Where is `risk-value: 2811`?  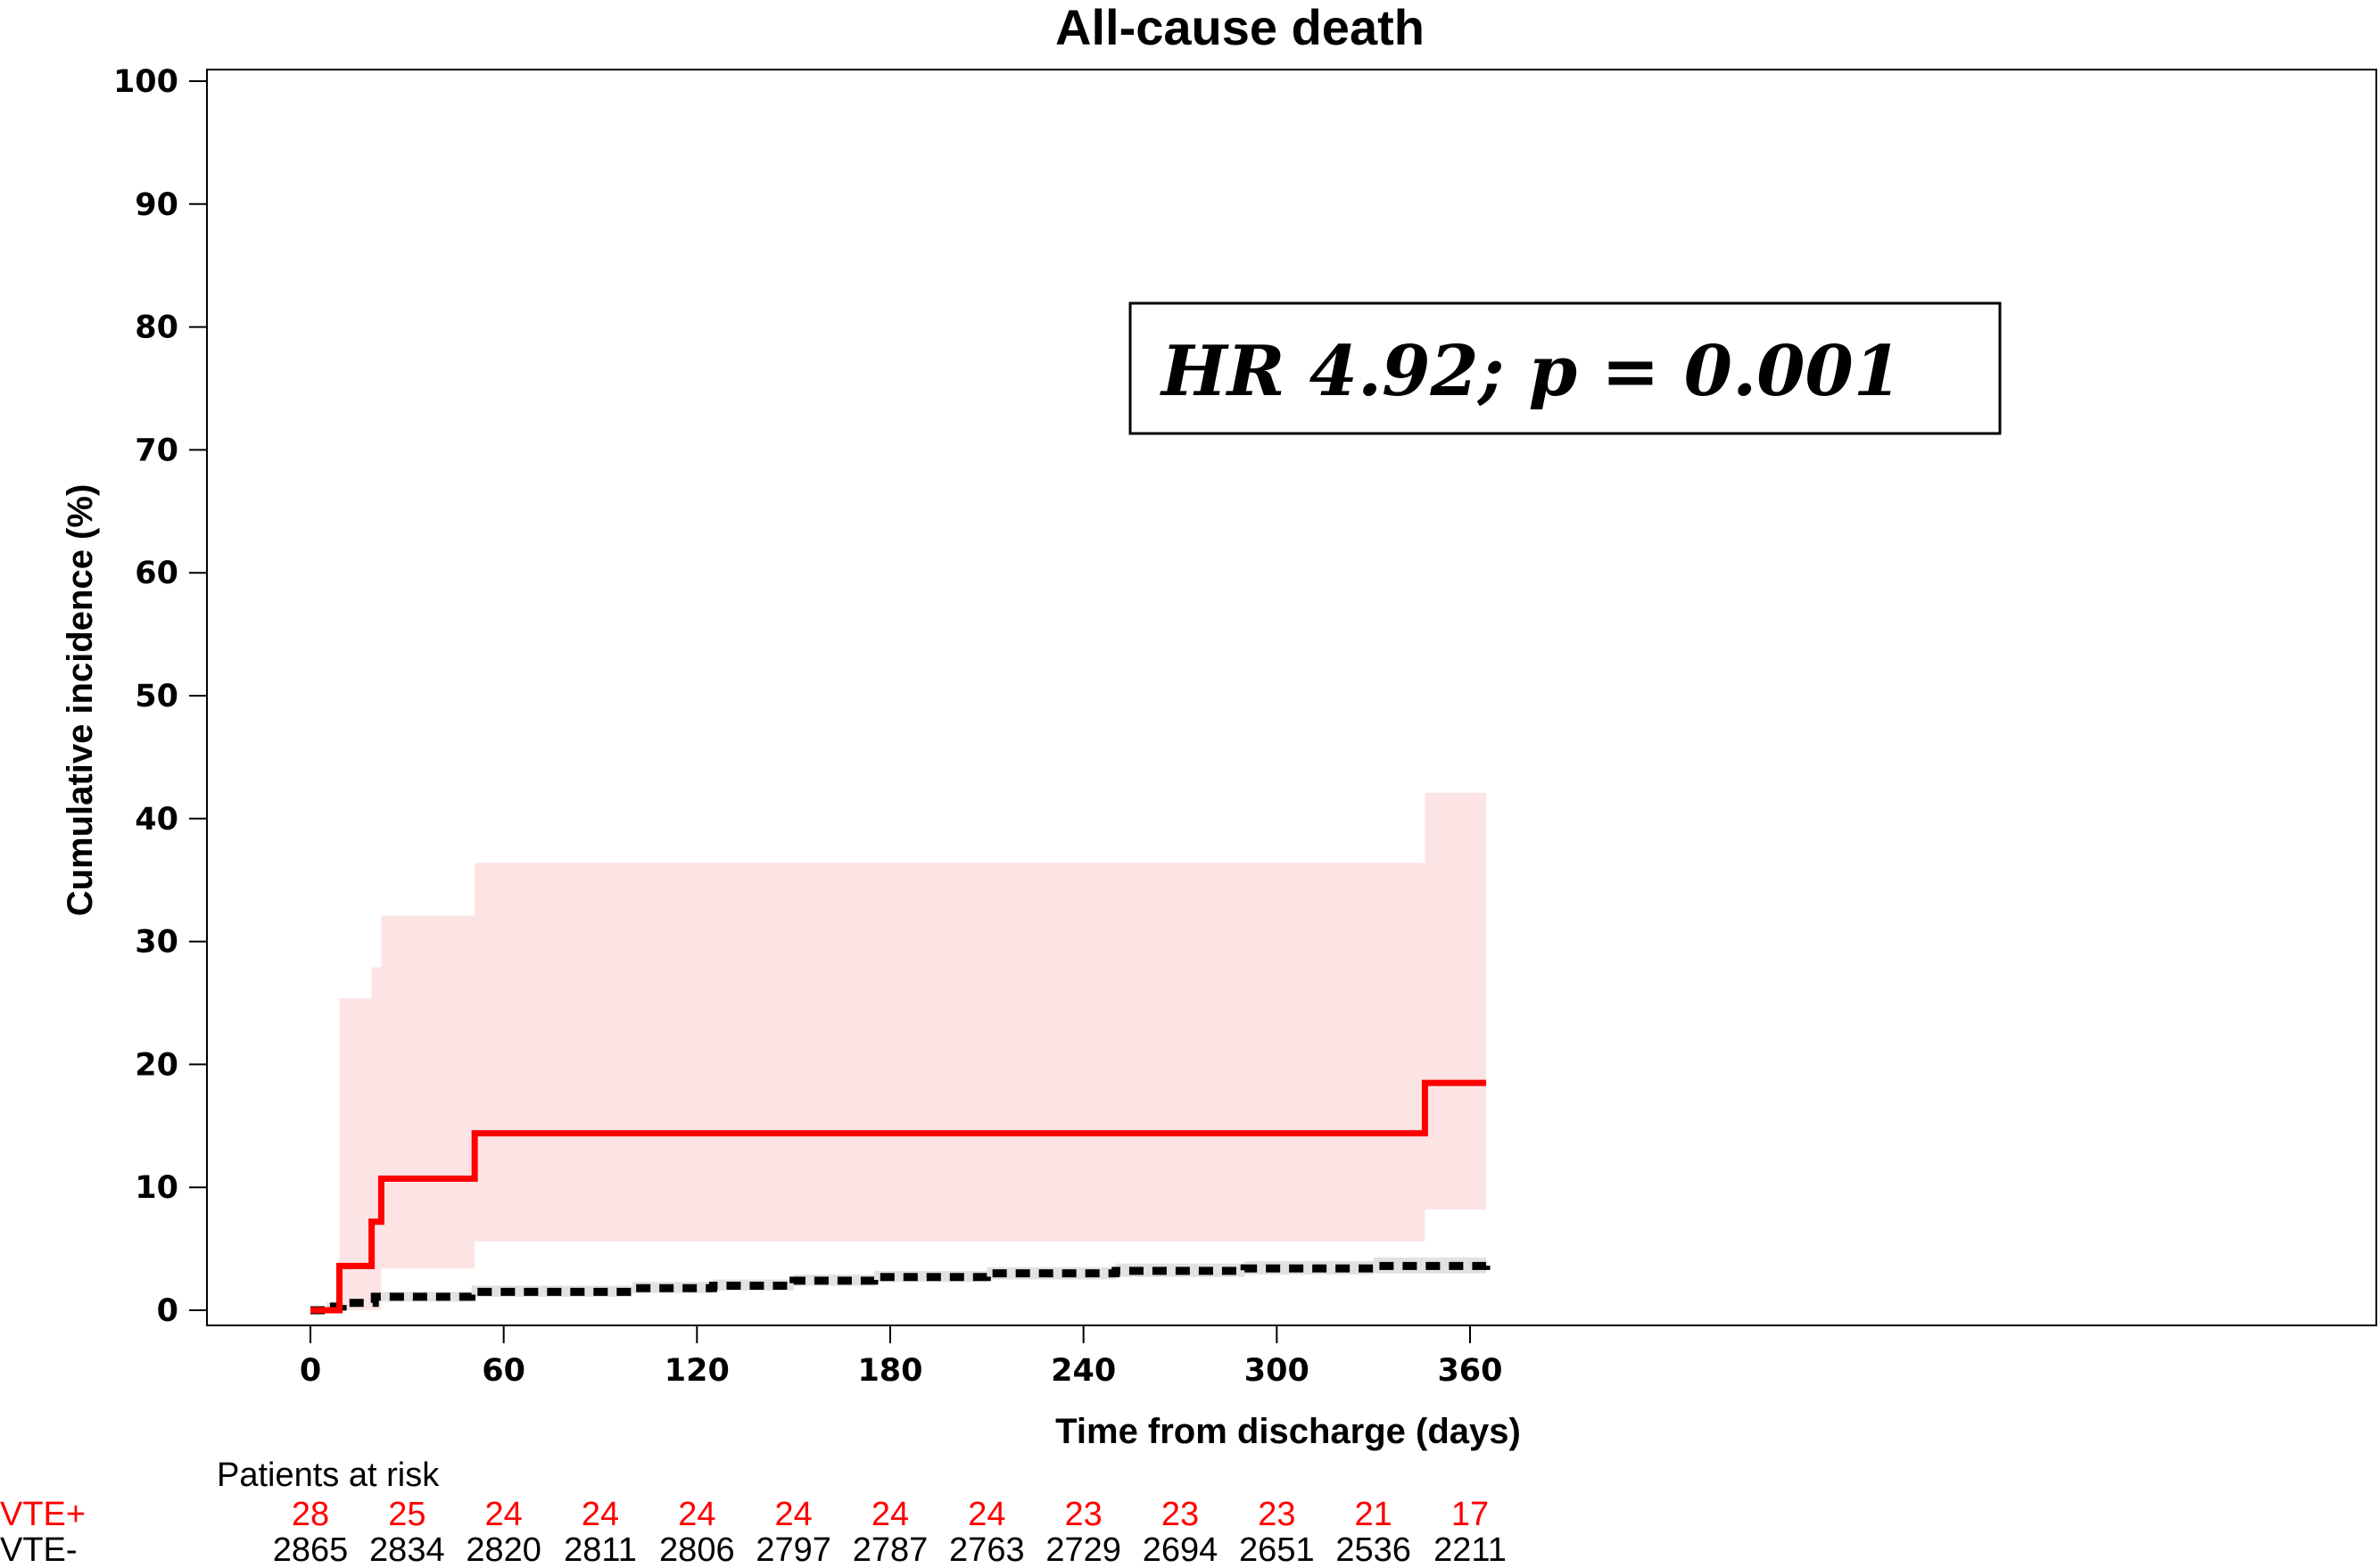
risk-value: 2811 is located at coordinates (600, 1549).